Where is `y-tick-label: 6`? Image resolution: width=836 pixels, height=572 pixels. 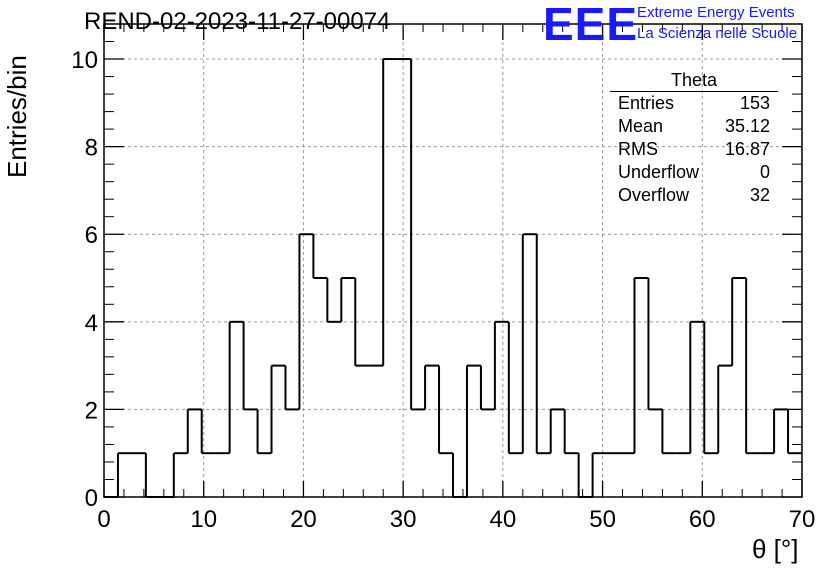
y-tick-label: 6 is located at coordinates (91, 235).